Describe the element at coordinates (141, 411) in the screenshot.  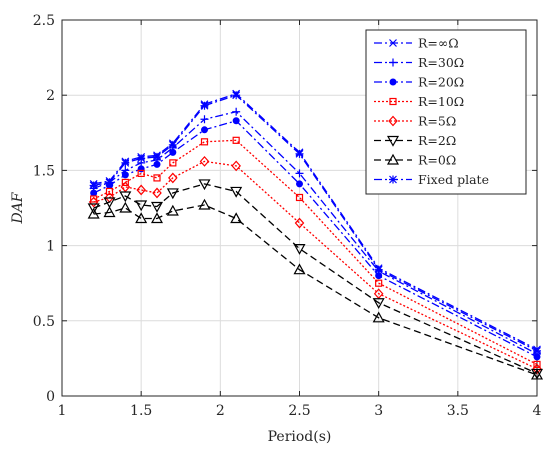
I see `x-tick-label: 1.5` at that location.